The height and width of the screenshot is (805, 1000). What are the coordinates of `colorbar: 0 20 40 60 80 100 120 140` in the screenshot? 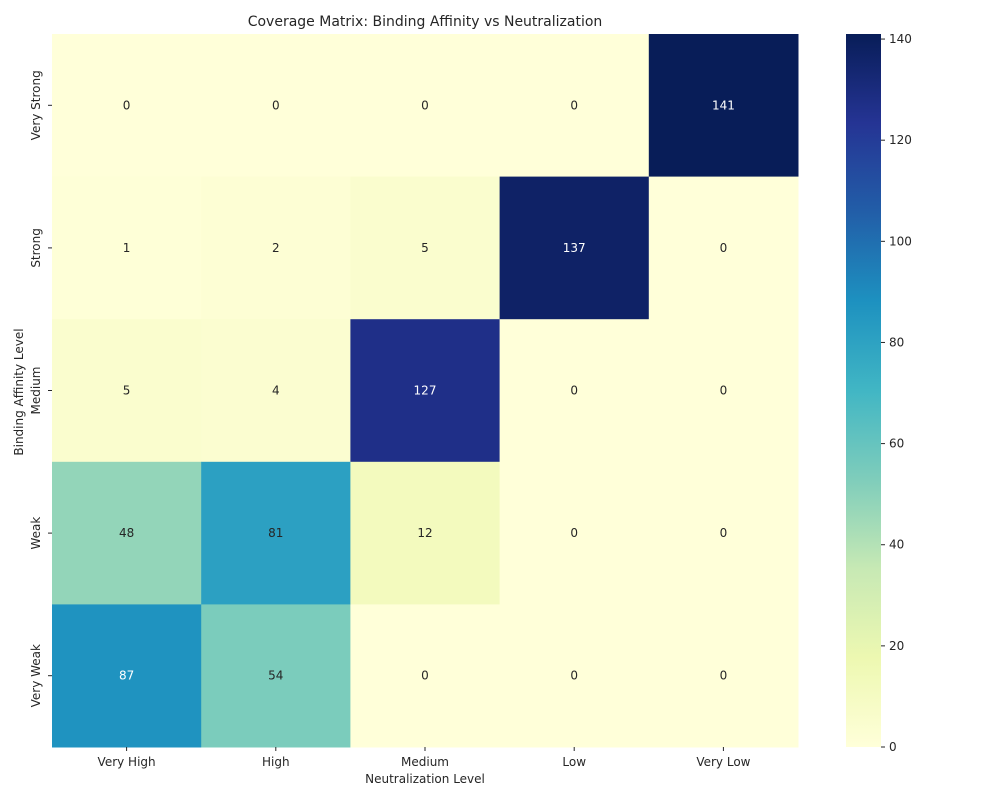 It's located at (879, 393).